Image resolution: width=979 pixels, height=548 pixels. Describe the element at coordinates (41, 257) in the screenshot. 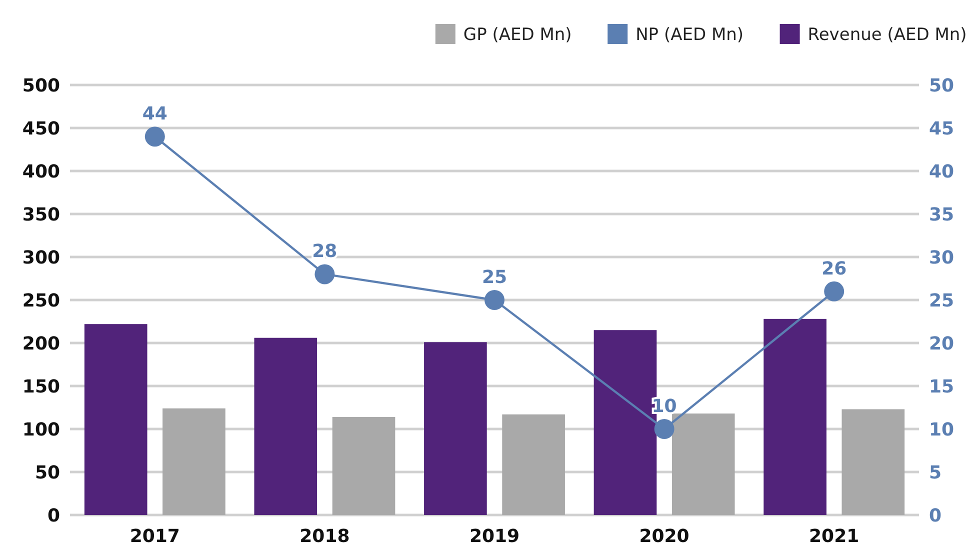

I see `y-tick-label: 300` at that location.